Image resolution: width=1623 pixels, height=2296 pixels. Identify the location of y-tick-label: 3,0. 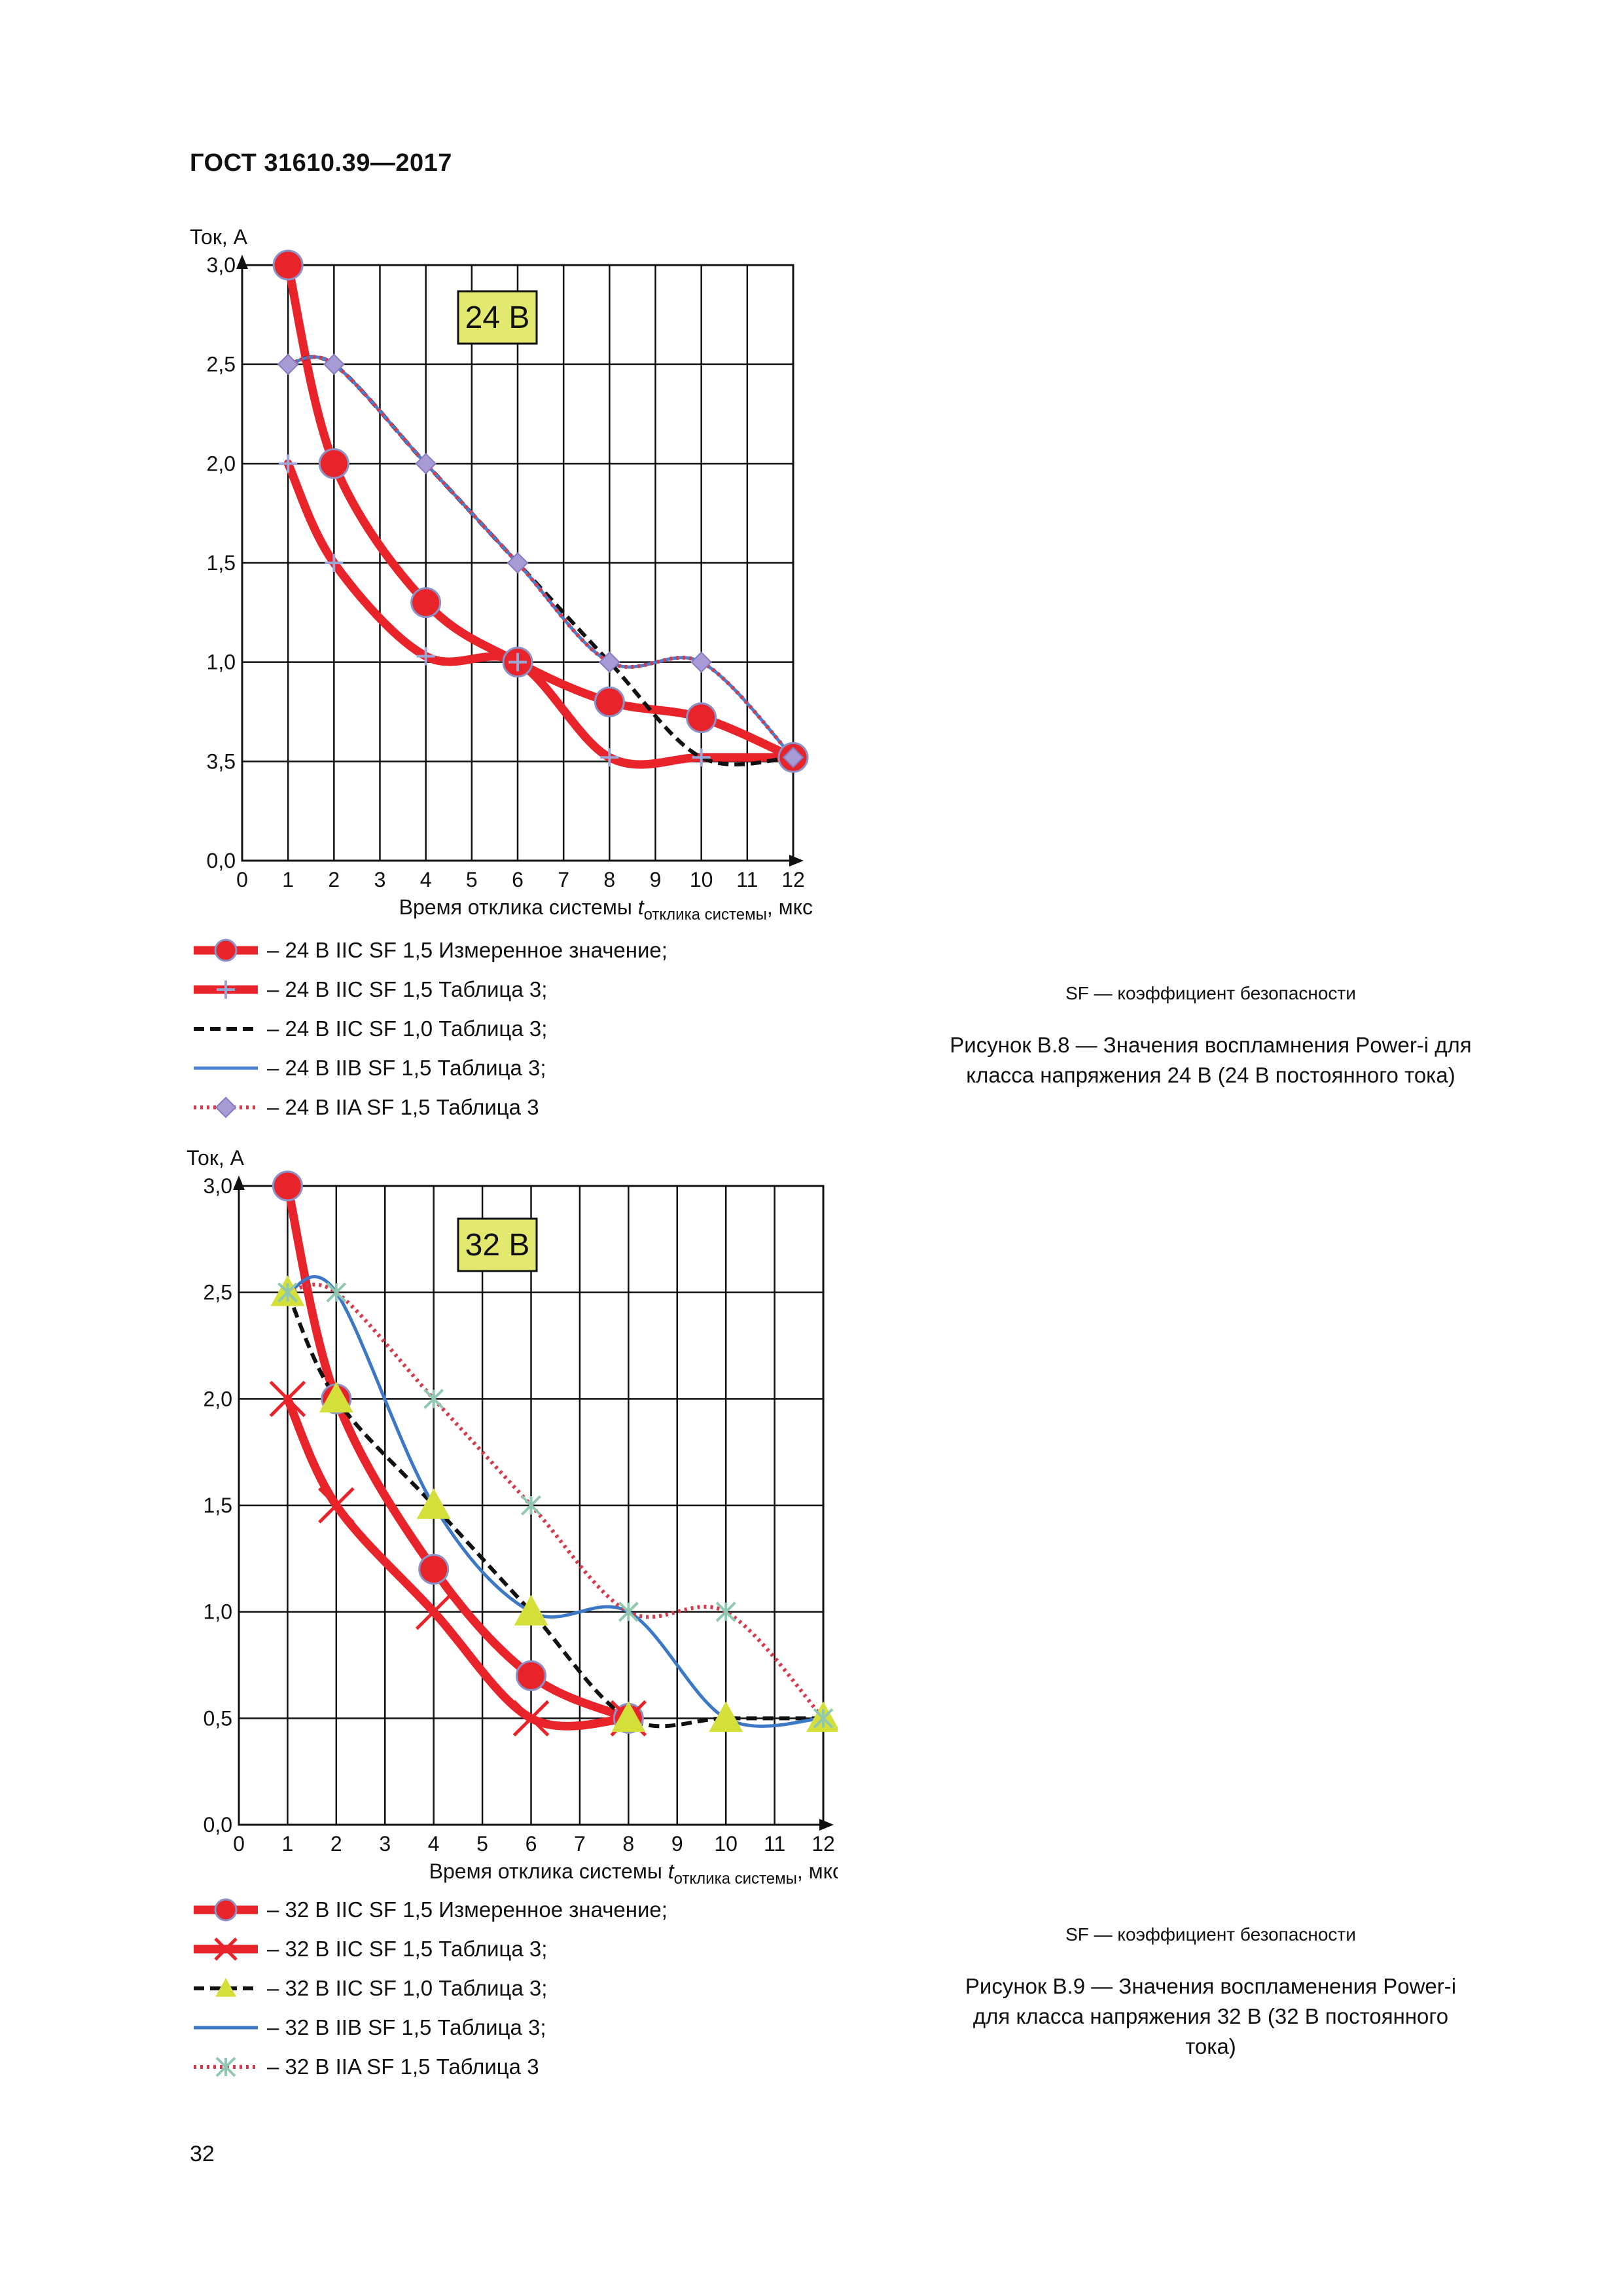
(221, 265).